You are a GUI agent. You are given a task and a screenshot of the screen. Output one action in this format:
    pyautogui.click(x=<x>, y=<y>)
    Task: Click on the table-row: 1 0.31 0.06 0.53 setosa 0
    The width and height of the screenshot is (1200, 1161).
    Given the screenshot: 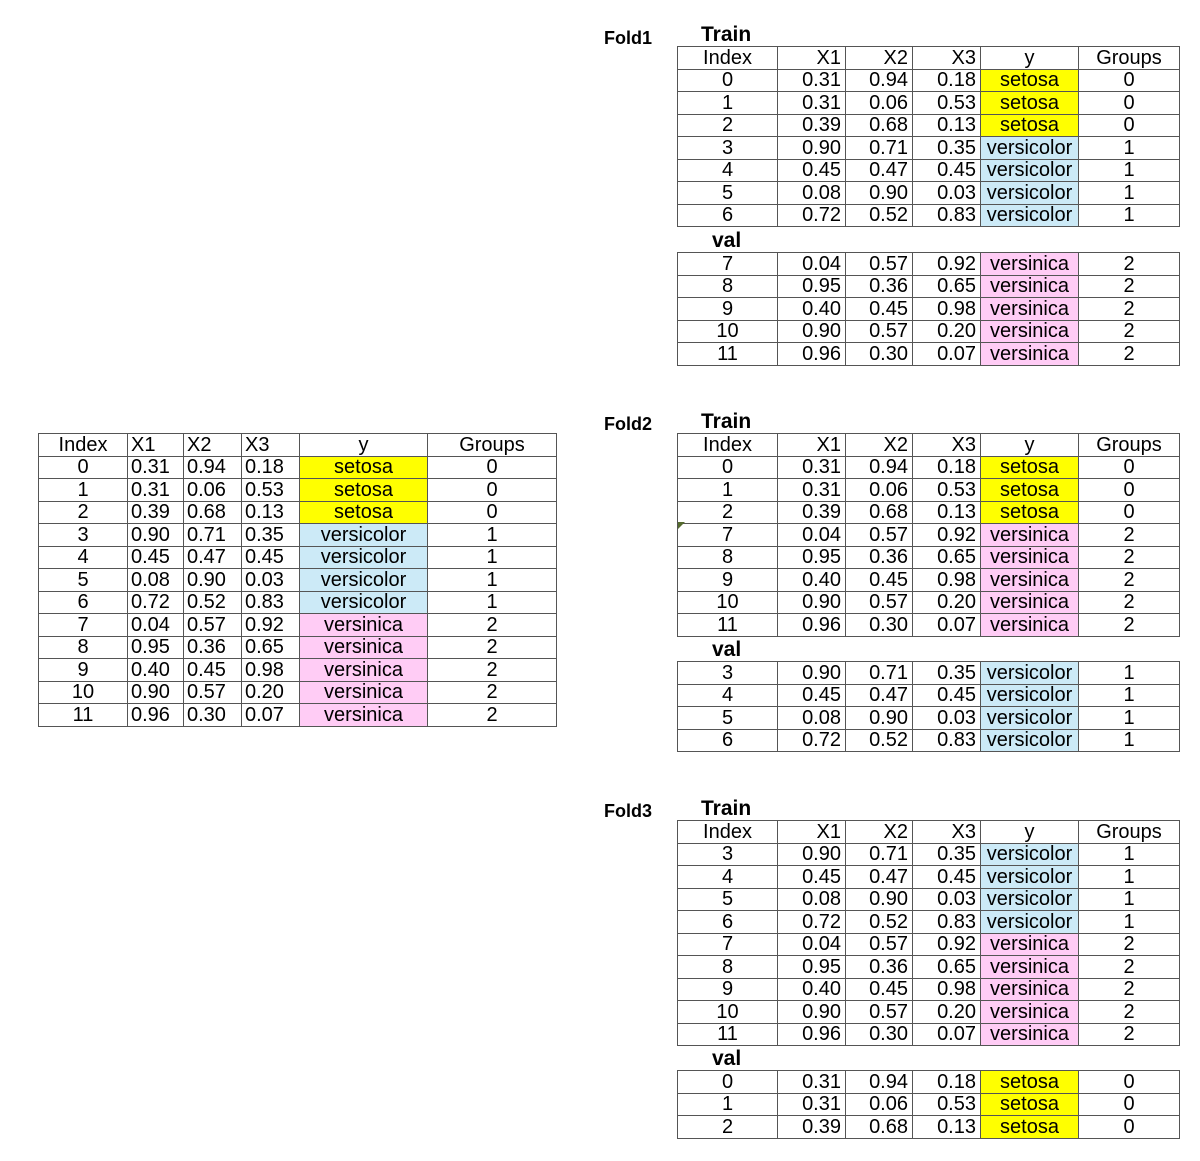 What is the action you would take?
    pyautogui.click(x=297, y=490)
    